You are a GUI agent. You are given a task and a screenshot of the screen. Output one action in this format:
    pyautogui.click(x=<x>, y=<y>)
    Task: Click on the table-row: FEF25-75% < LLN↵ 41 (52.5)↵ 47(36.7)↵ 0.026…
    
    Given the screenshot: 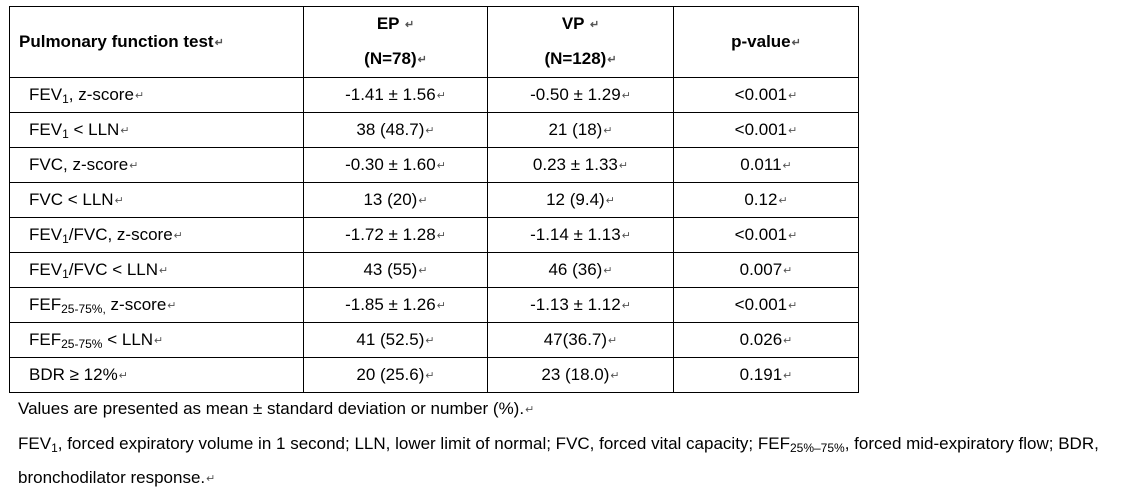 What is the action you would take?
    pyautogui.click(x=434, y=340)
    